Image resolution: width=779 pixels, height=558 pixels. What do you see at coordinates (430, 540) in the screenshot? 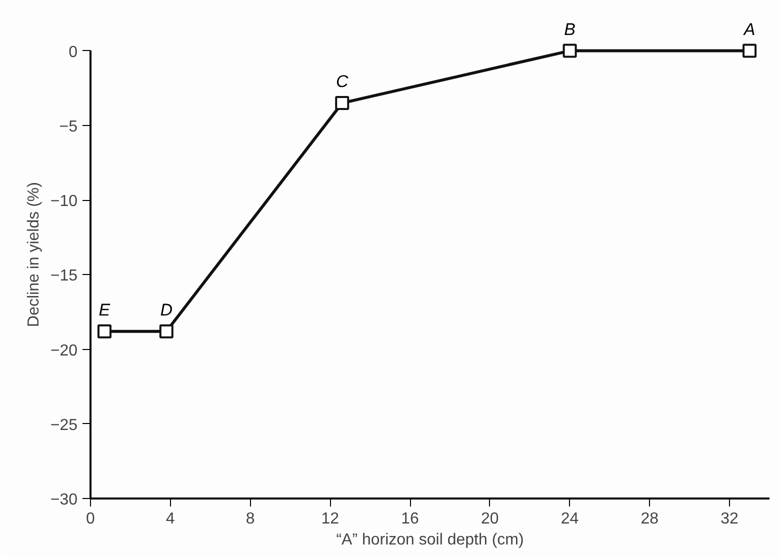
I see `x-axis-title: “A” horizon soil depth (cm)` at bounding box center [430, 540].